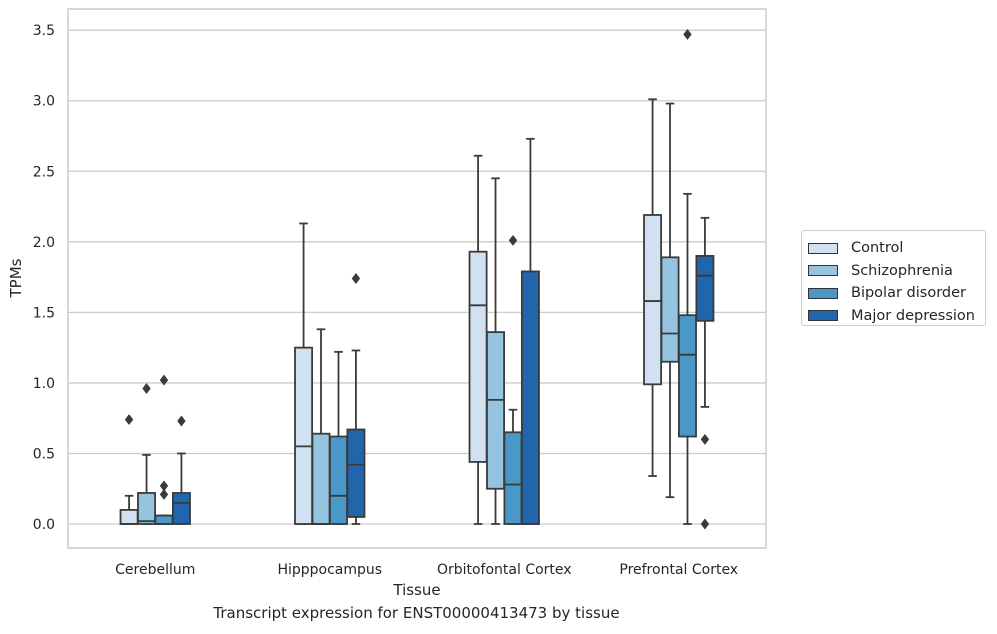 The height and width of the screenshot is (634, 997). What do you see at coordinates (823, 316) in the screenshot?
I see `legend-swatch-major-depression` at bounding box center [823, 316].